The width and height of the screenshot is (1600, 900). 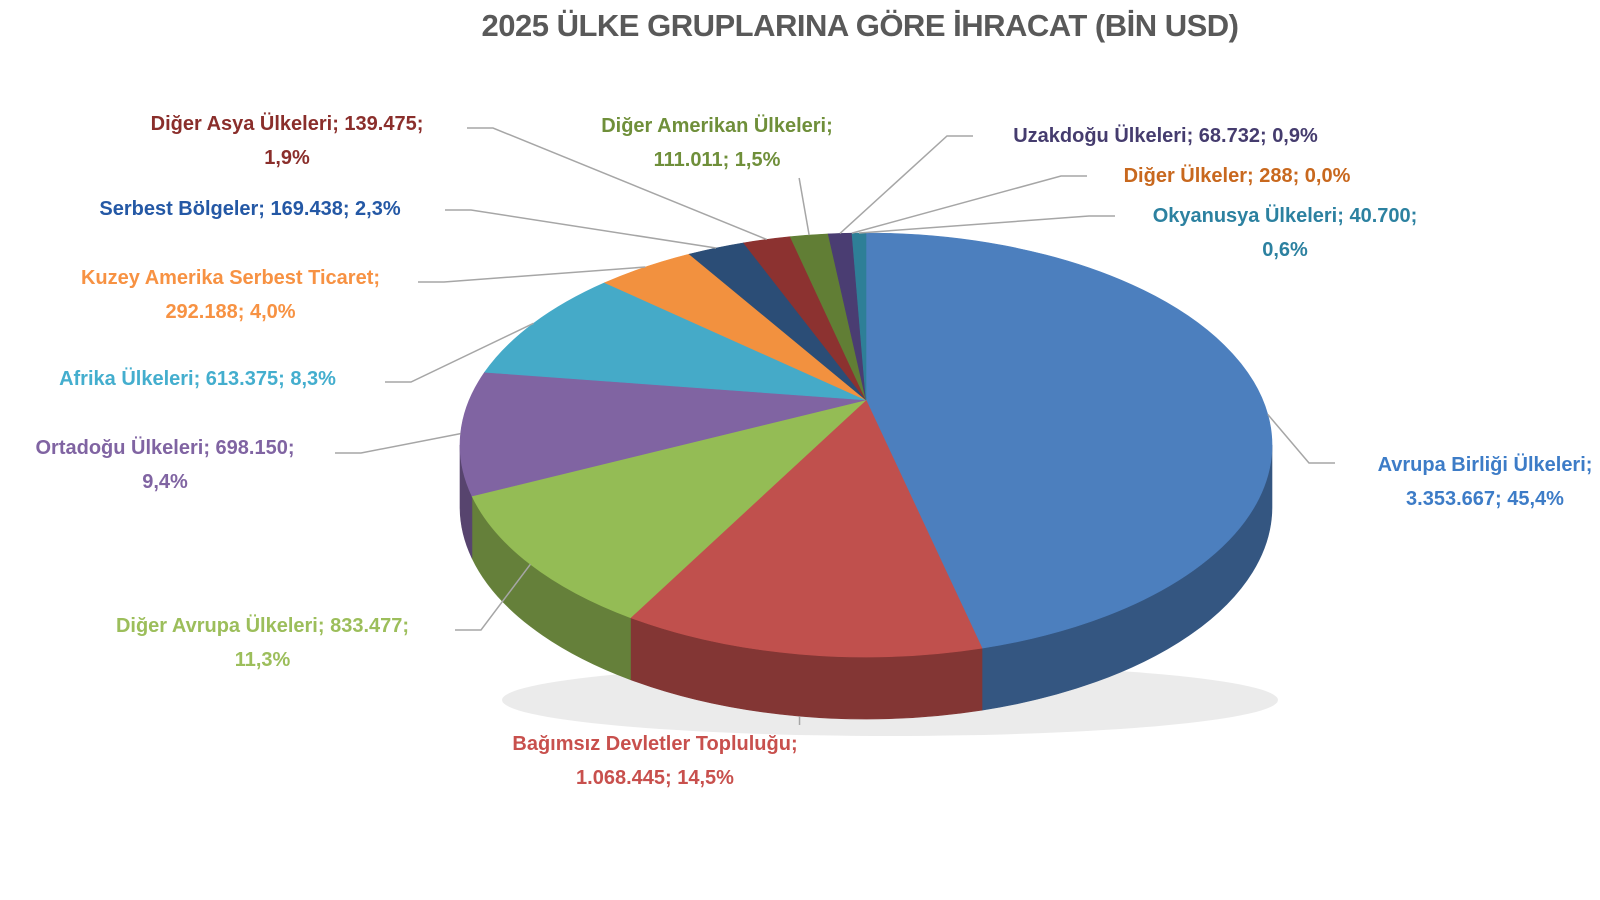 I want to click on leader-line-di-er-amerikan-lkeleri, so click(x=804, y=206).